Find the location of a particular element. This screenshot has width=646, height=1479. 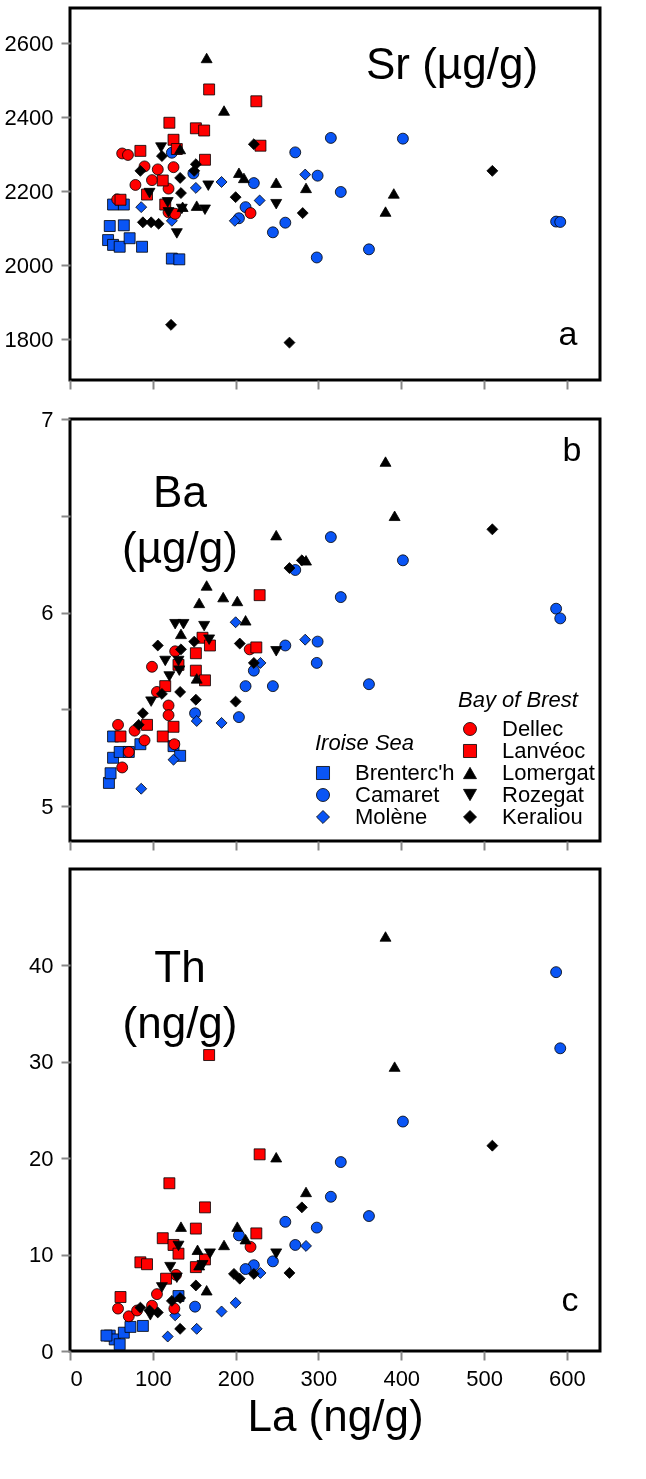

legend-label: Lomergat is located at coordinates (548, 772).